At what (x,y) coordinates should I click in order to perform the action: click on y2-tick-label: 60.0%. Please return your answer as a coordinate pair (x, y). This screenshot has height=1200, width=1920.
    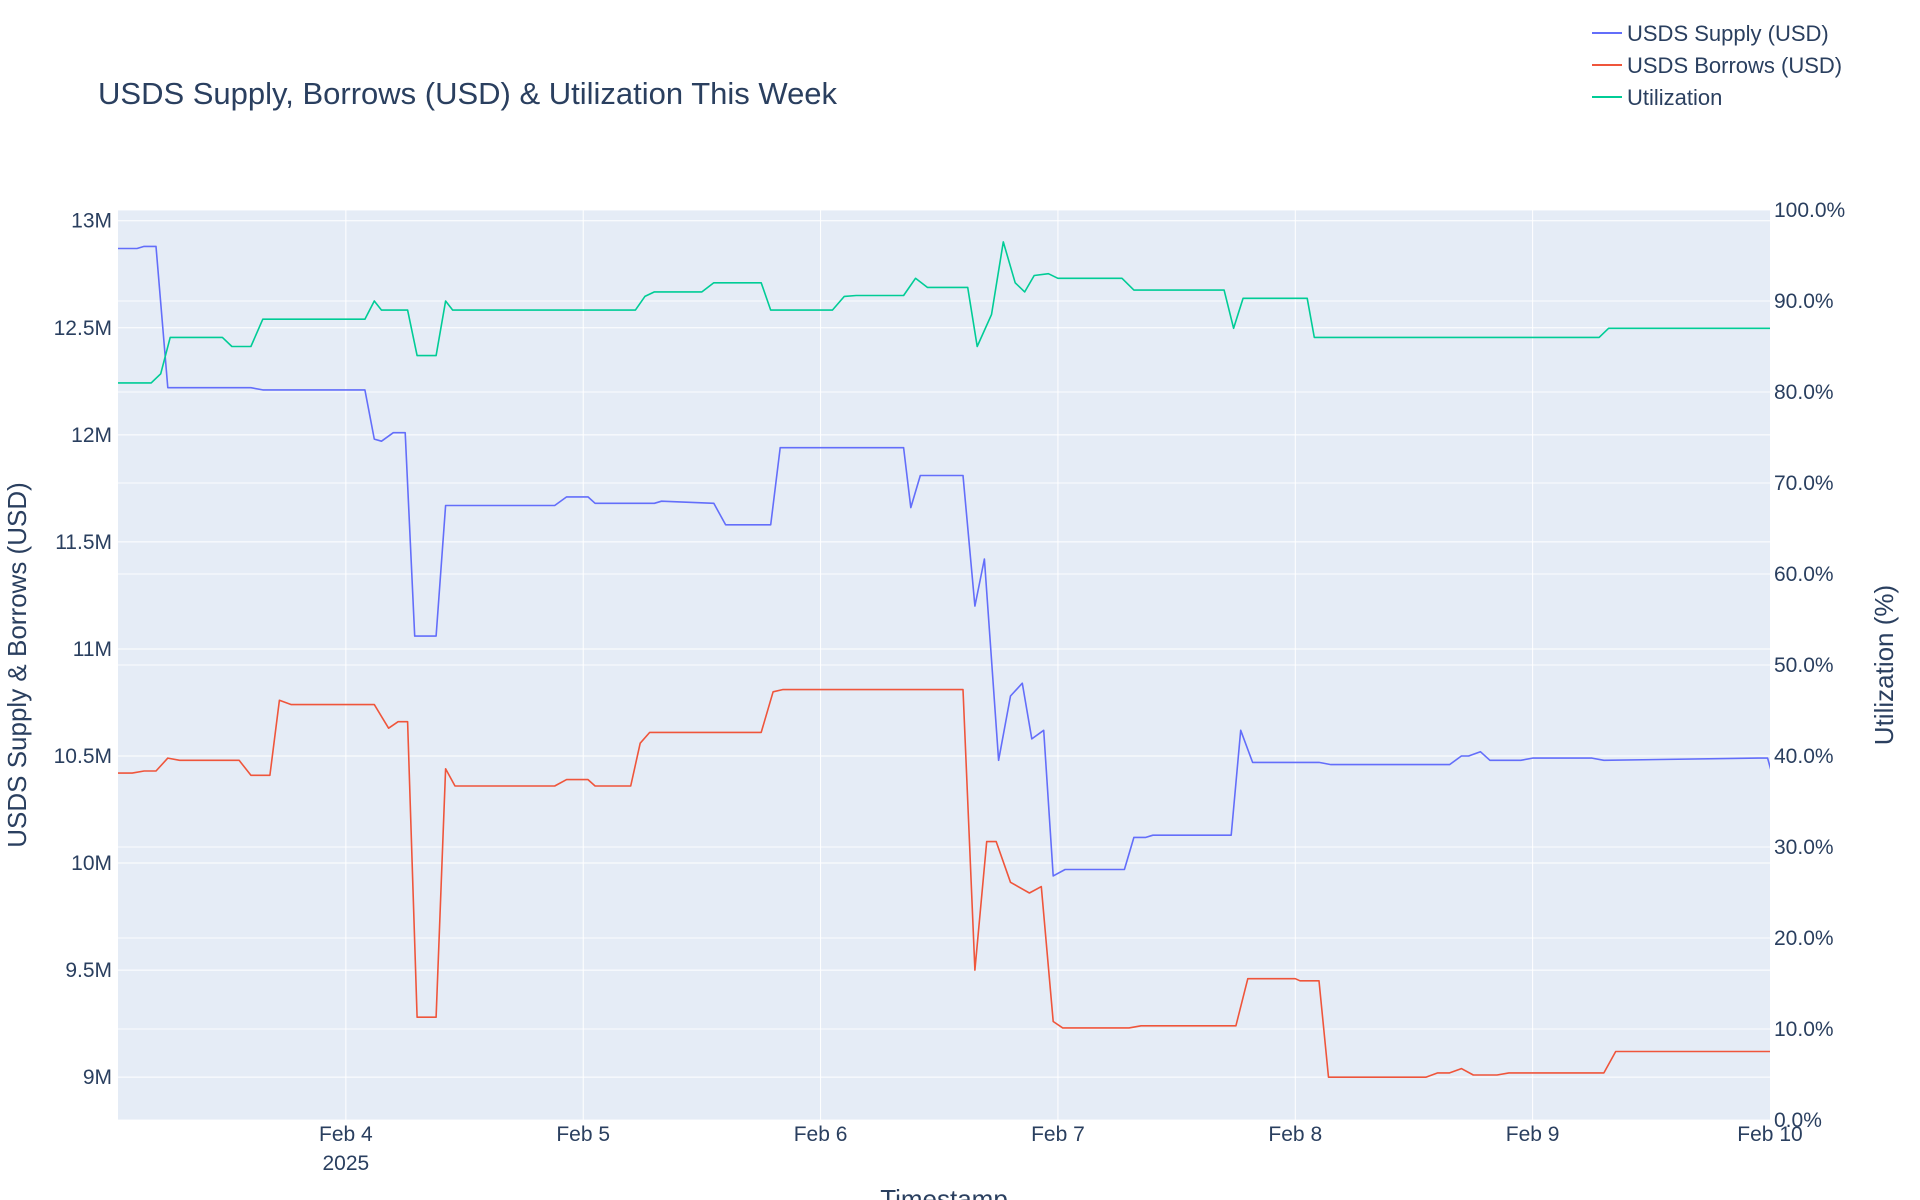
    Looking at the image, I should click on (1804, 574).